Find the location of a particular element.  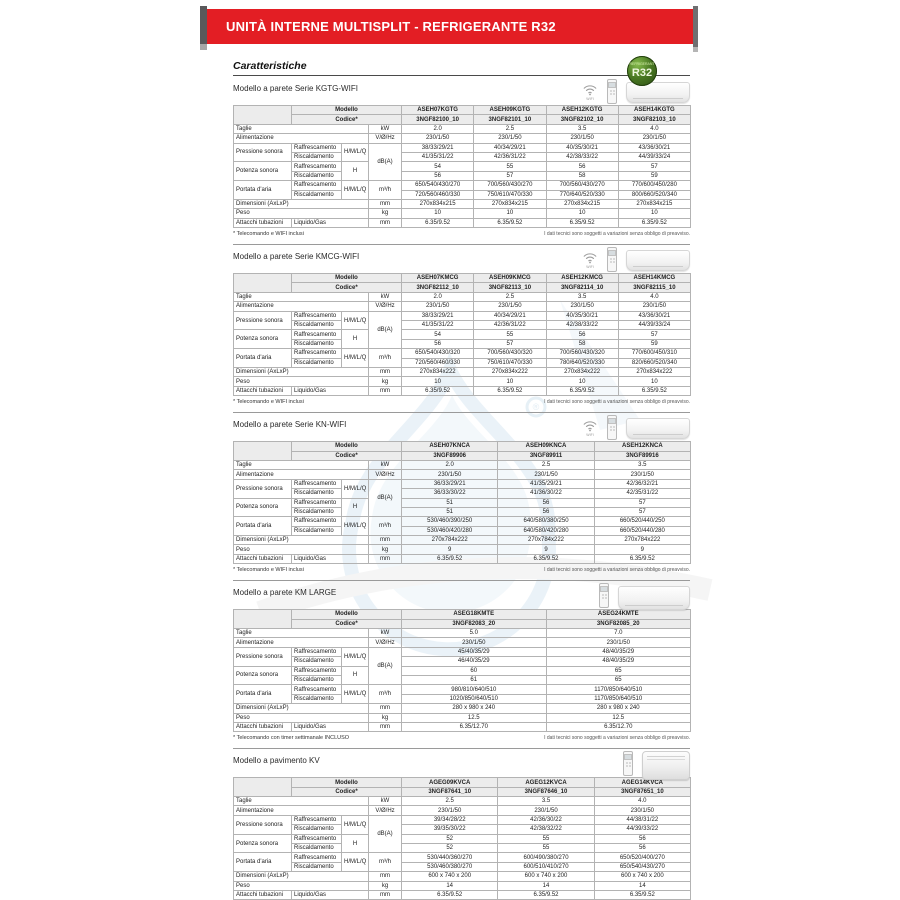

dimensioni-value: 270x784x222 is located at coordinates (450, 540).